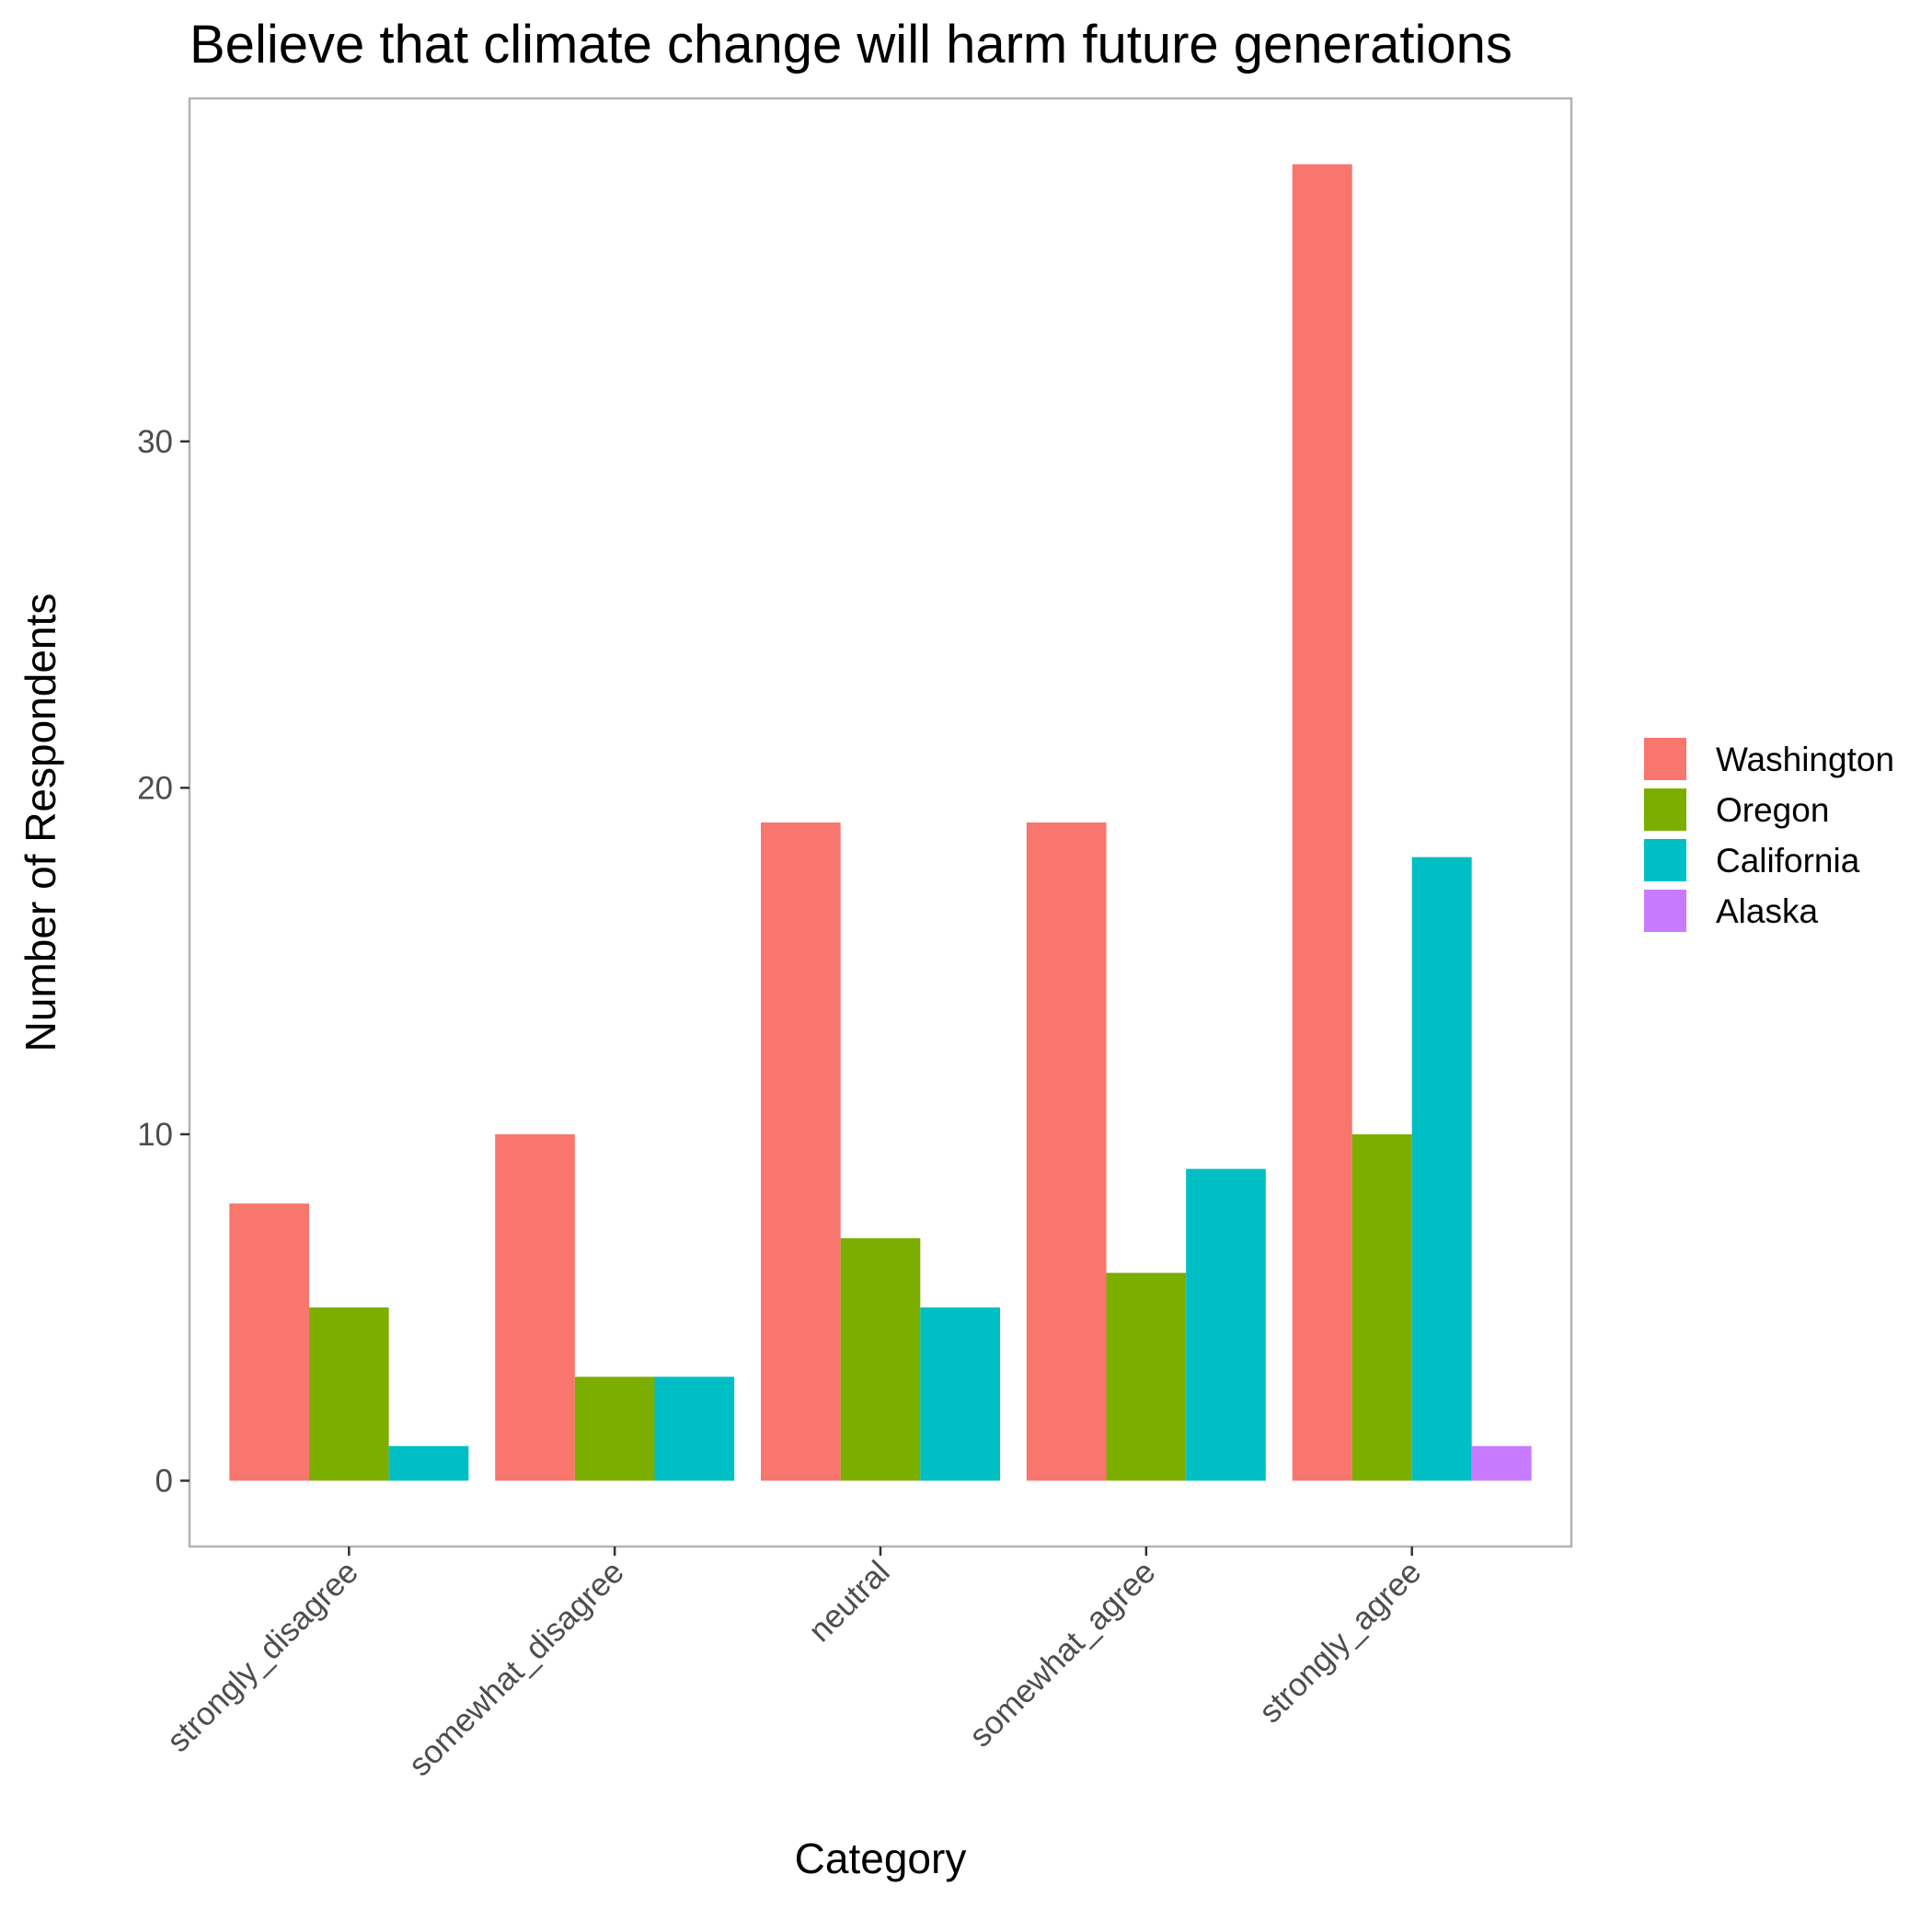 This screenshot has width=1932, height=1932. What do you see at coordinates (880, 1359) in the screenshot?
I see `bar-oregon-neutral` at bounding box center [880, 1359].